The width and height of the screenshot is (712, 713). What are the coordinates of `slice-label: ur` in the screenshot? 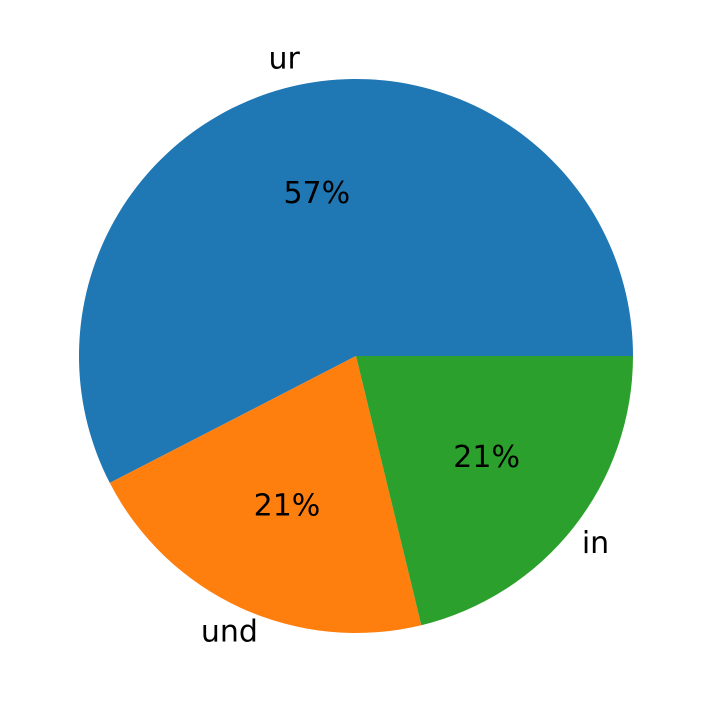 It's located at (284, 58).